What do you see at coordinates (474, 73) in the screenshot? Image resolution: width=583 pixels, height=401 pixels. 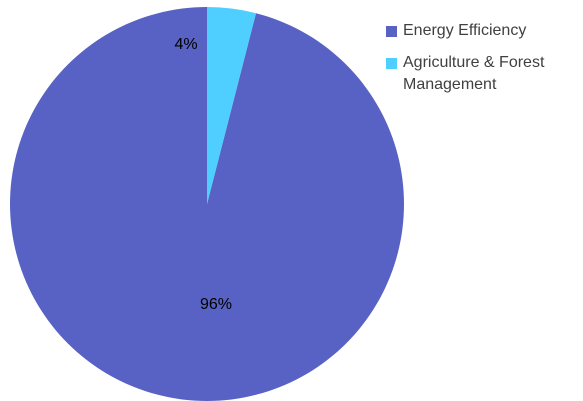 I see `legend-label-agriculture-forest-management: Agriculture & Forest Management` at bounding box center [474, 73].